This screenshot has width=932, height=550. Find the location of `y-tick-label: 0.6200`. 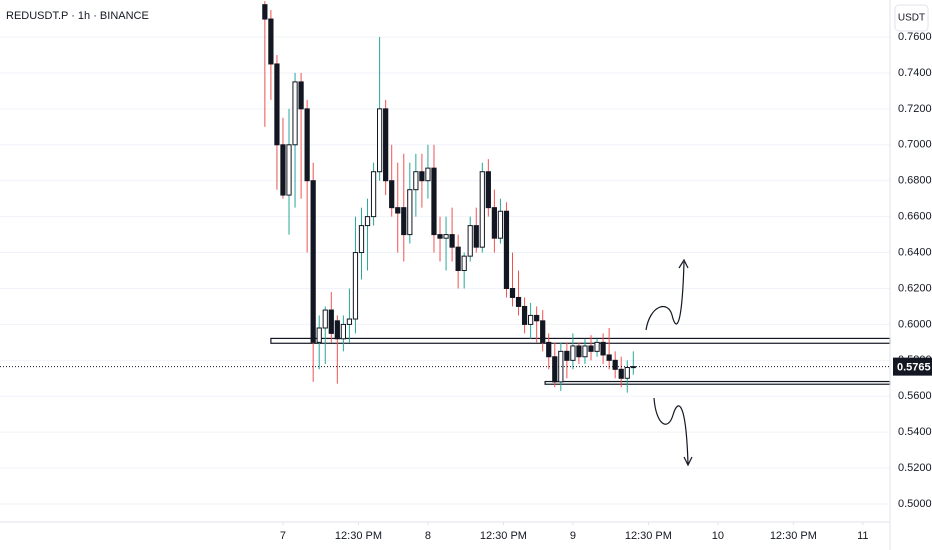

y-tick-label: 0.6200 is located at coordinates (915, 288).